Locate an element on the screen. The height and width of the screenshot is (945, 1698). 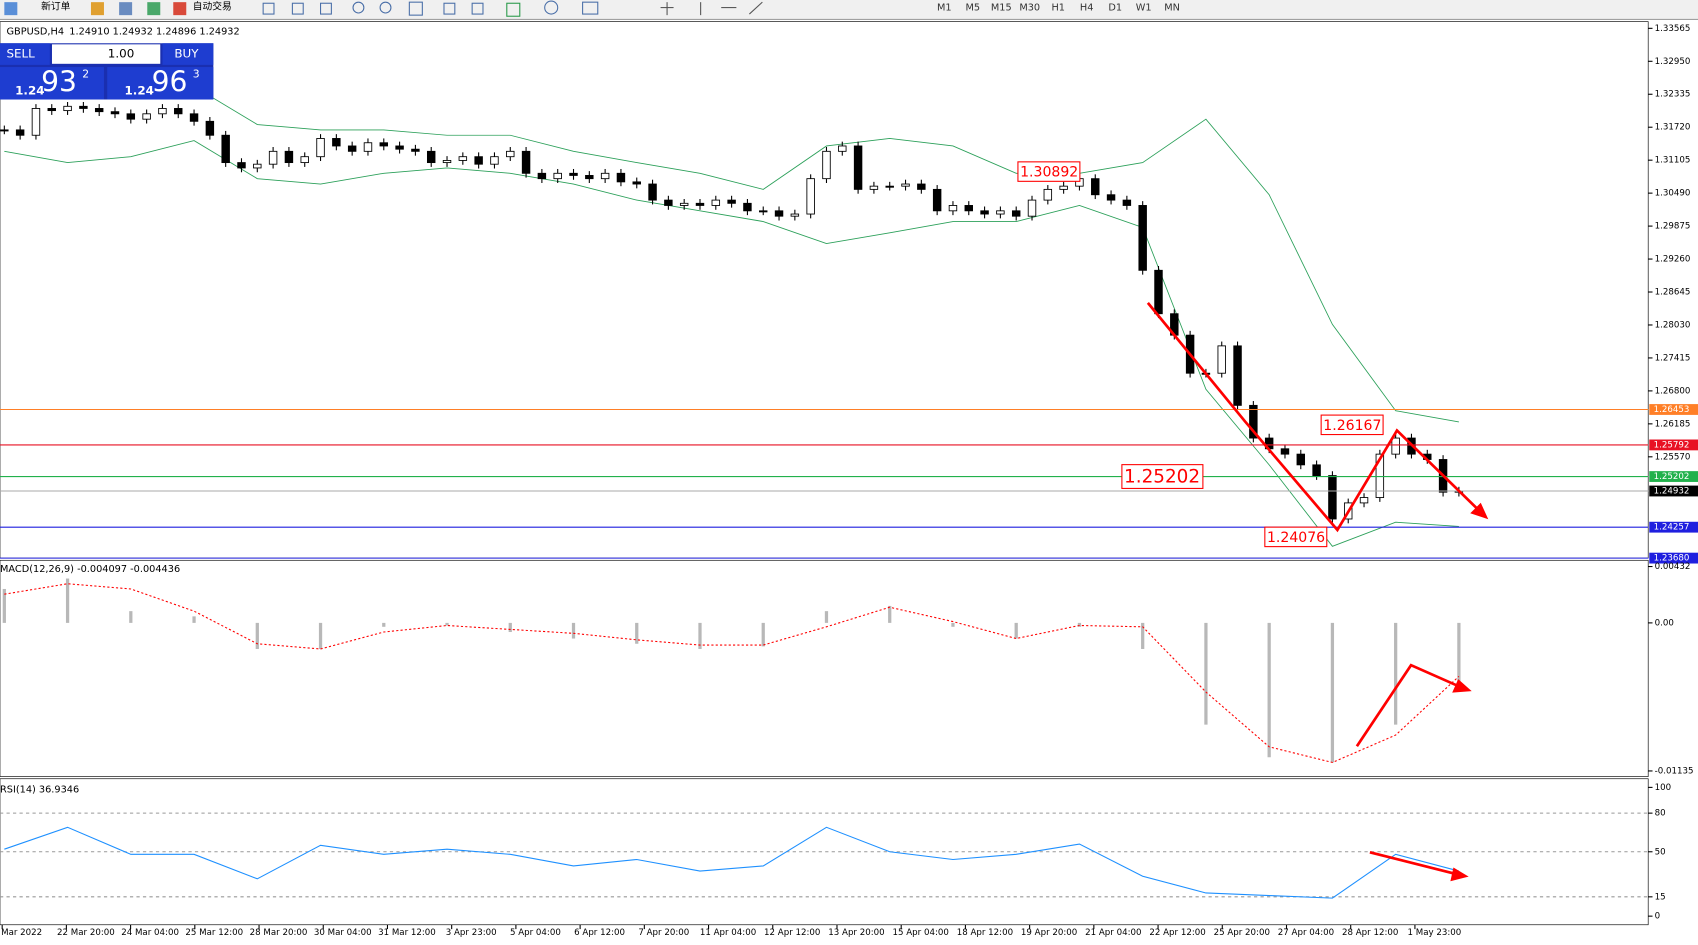
price-tag-label: 1.24932 is located at coordinates (1672, 492).